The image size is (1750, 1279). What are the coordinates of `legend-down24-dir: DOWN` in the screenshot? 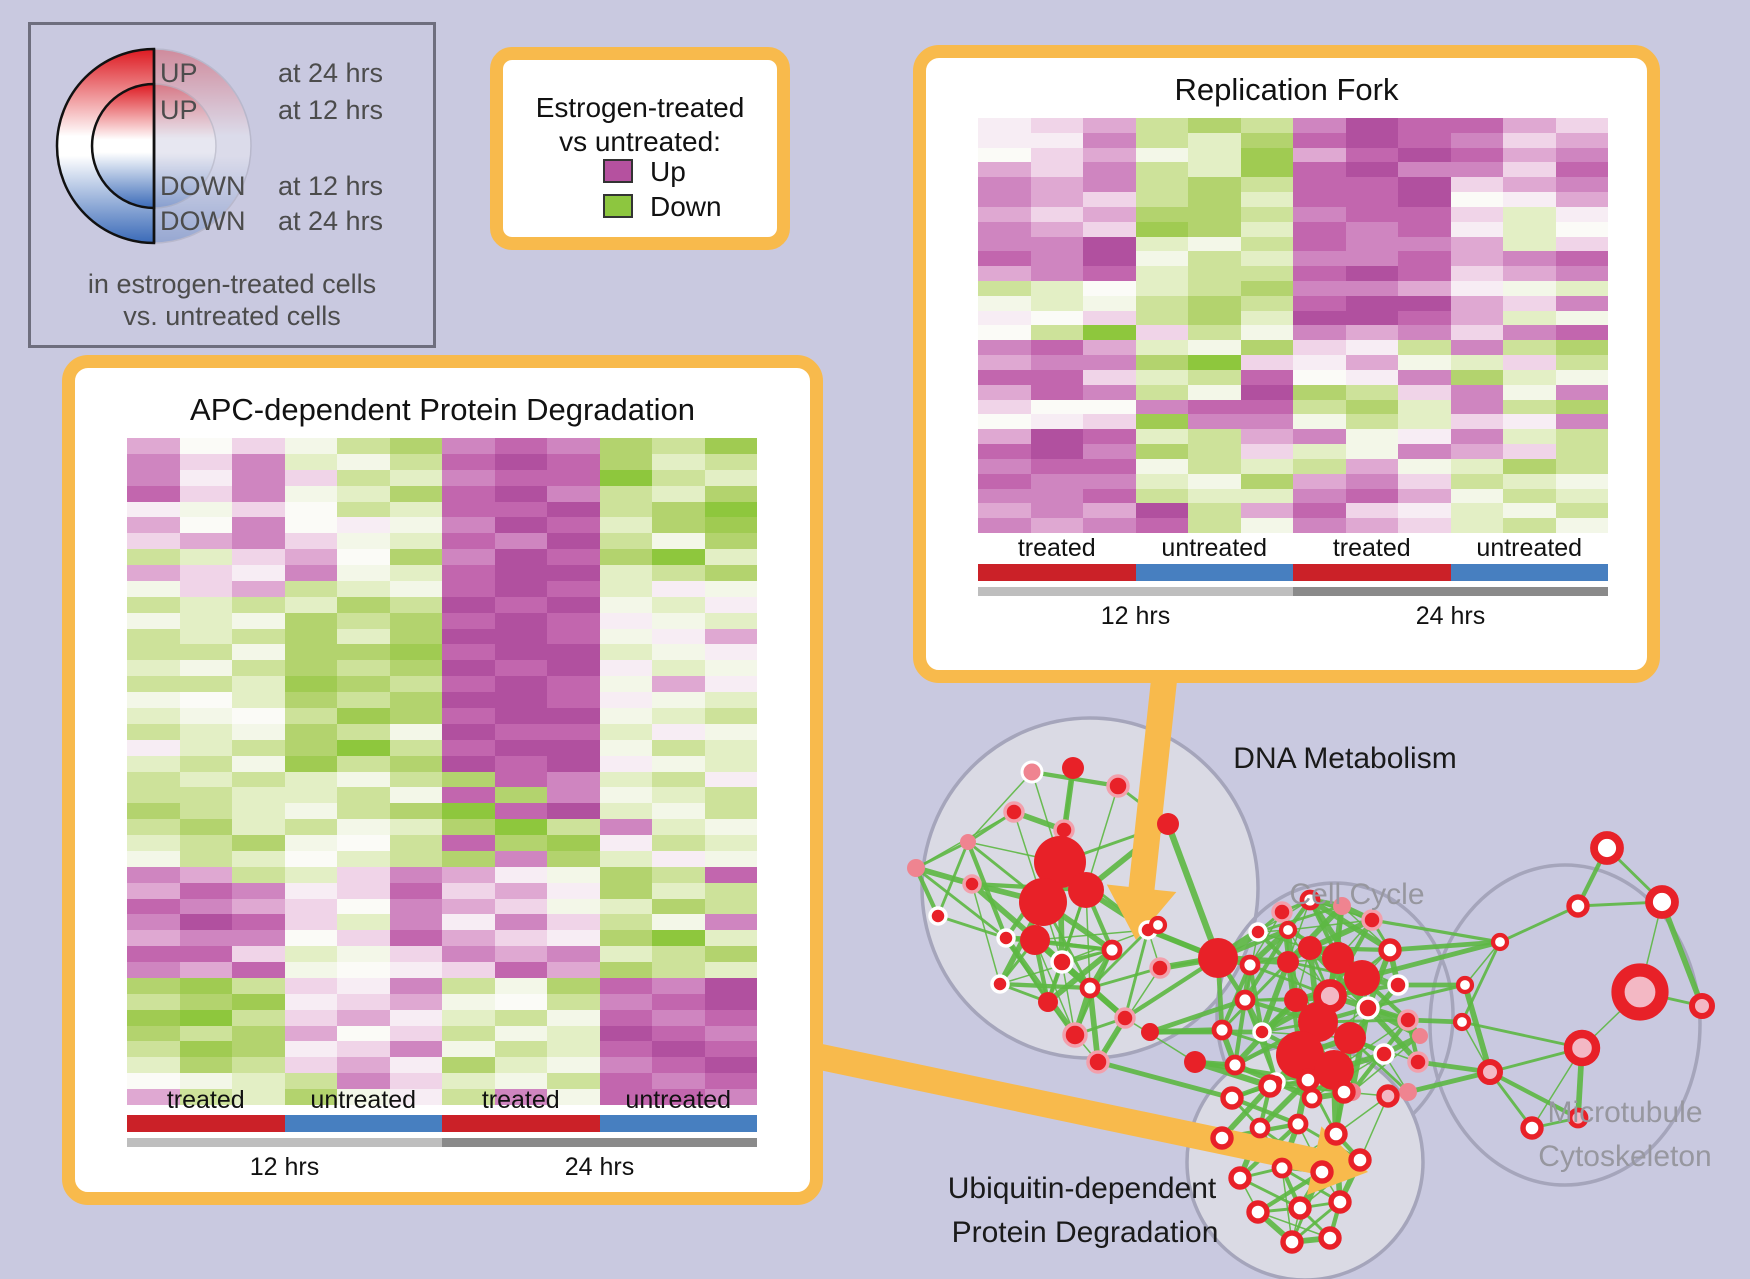 It's located at (203, 221).